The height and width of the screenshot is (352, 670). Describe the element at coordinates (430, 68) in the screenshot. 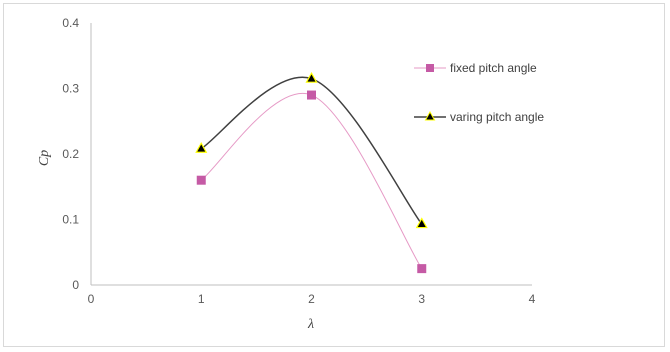

I see `legend-marker-square` at that location.